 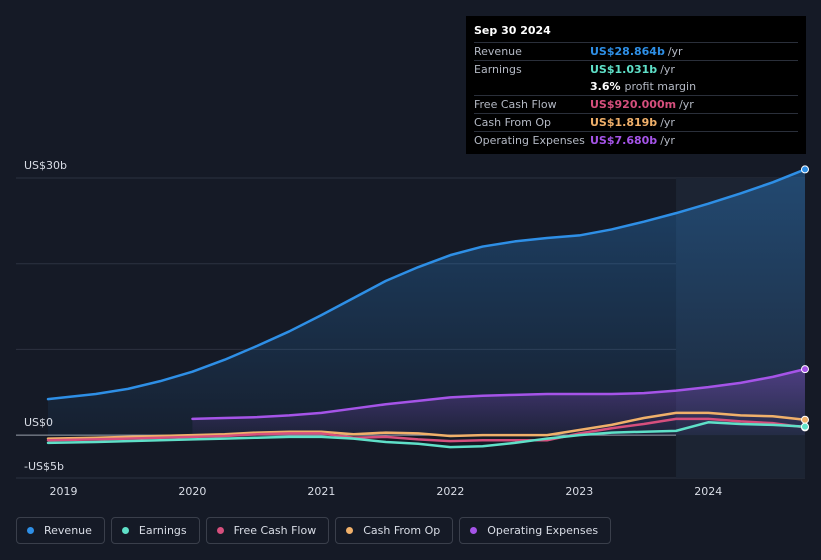 What do you see at coordinates (805, 426) in the screenshot?
I see `earnings-end-point` at bounding box center [805, 426].